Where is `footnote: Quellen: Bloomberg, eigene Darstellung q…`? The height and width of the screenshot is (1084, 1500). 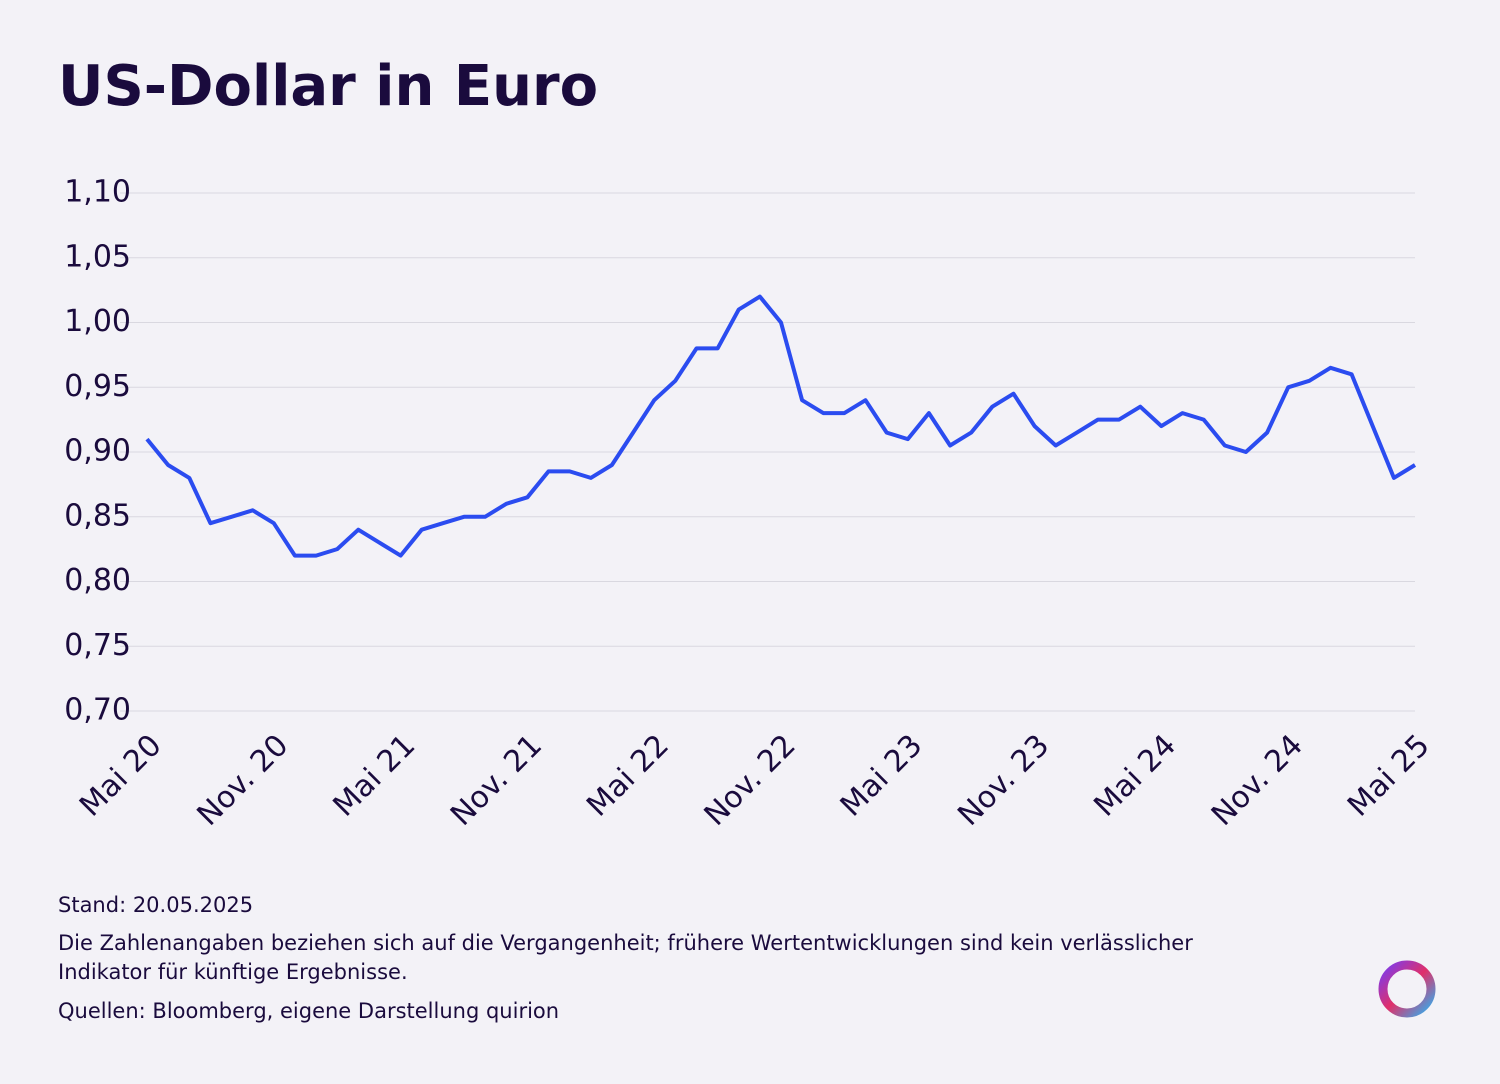 footnote: Quellen: Bloomberg, eigene Darstellung q… is located at coordinates (308, 1011).